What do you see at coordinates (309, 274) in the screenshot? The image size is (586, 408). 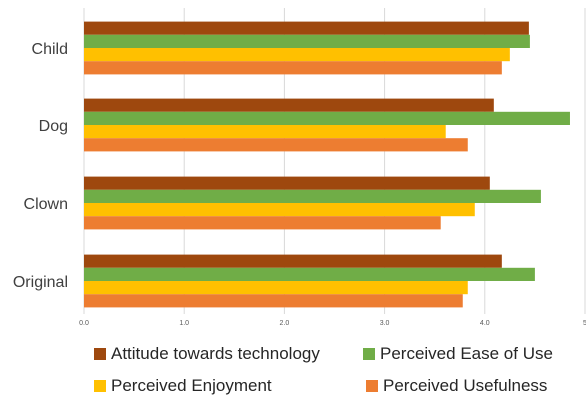 I see `bar-original-perceived-ease-of-use` at bounding box center [309, 274].